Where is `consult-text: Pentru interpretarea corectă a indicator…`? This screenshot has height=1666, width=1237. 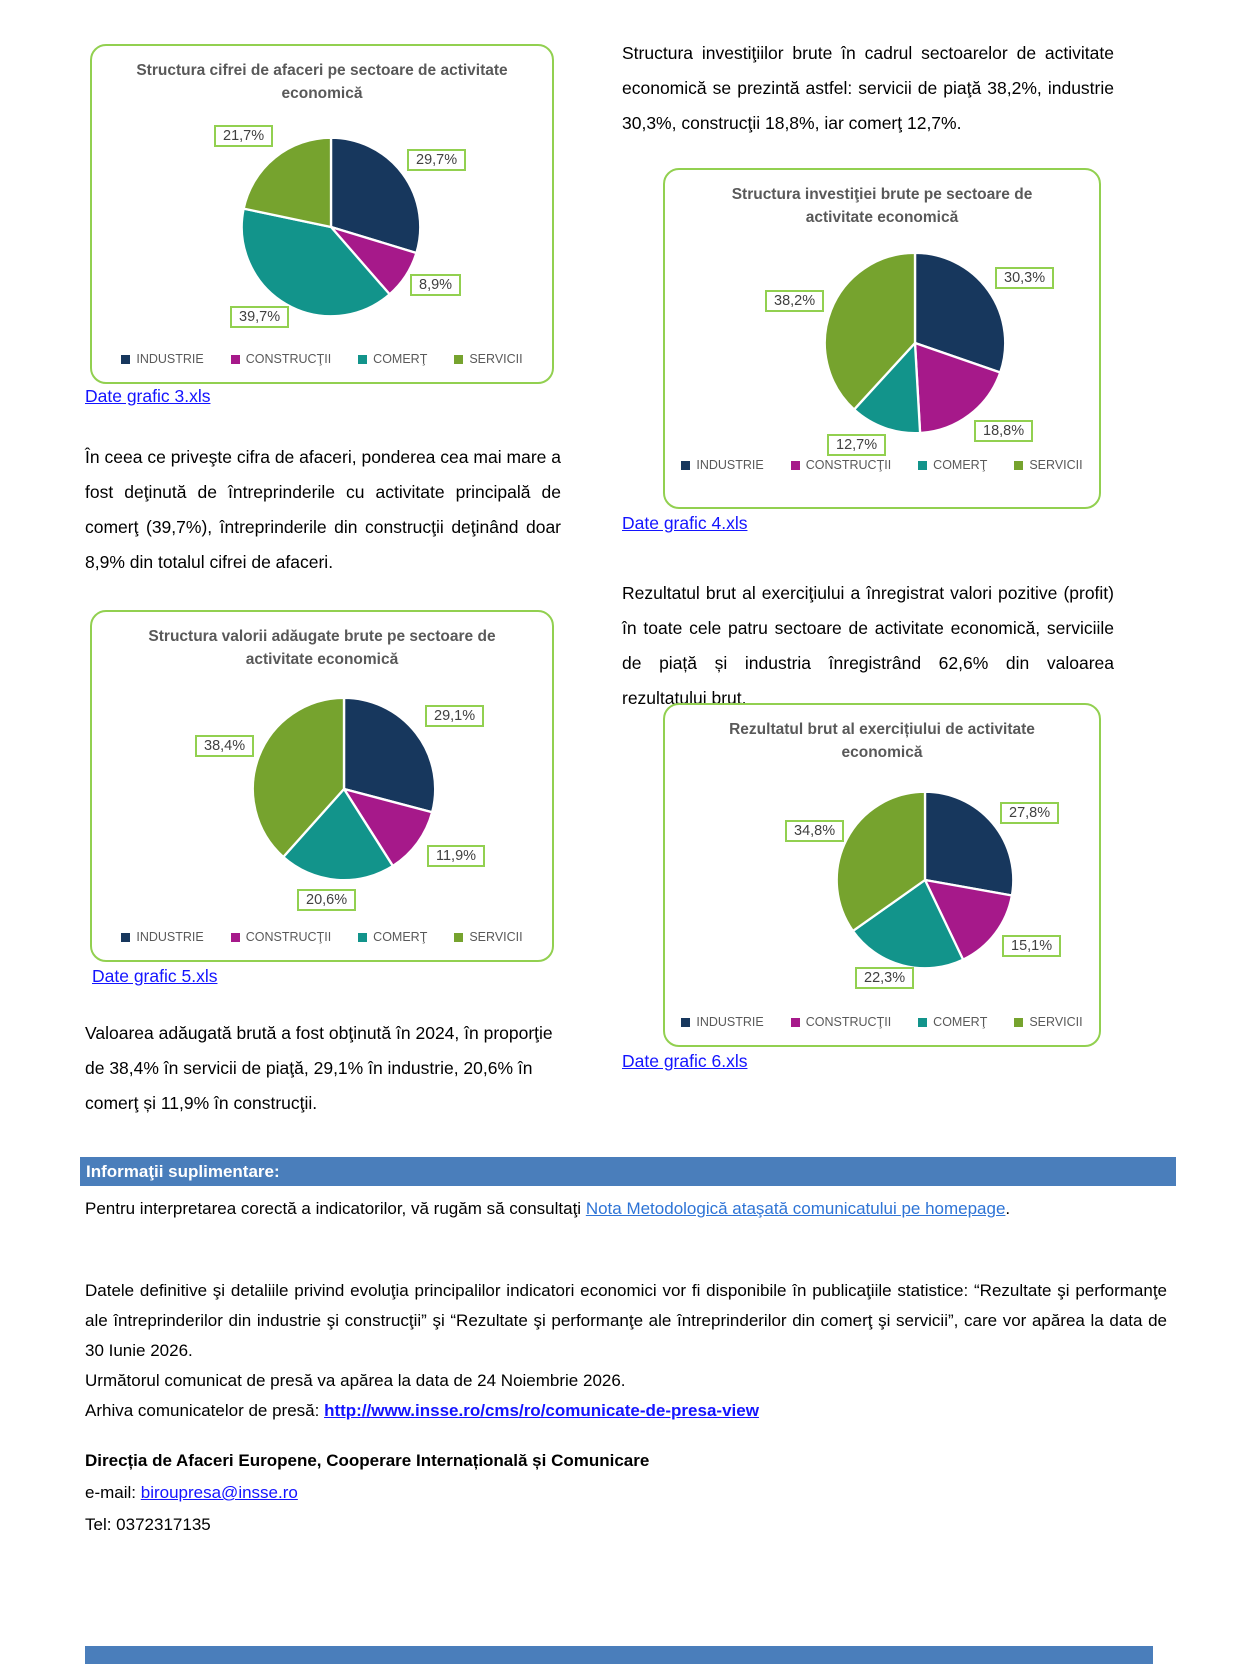 consult-text: Pentru interpretarea corectă a indicator… is located at coordinates (335, 1208).